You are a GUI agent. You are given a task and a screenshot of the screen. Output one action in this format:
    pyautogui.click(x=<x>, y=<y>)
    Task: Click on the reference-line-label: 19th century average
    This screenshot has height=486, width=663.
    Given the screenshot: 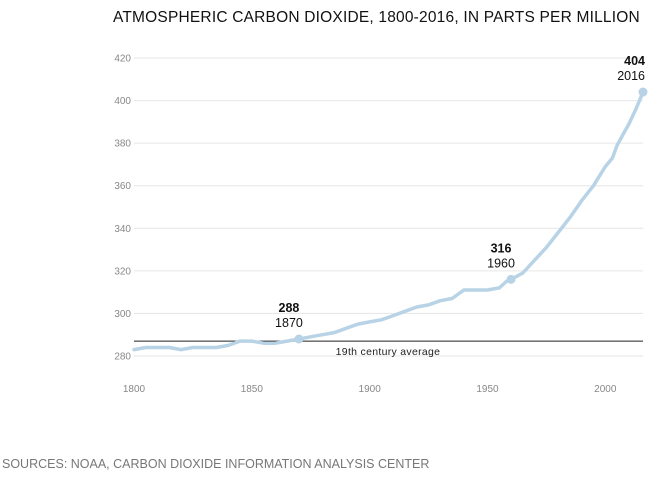 What is the action you would take?
    pyautogui.click(x=388, y=352)
    